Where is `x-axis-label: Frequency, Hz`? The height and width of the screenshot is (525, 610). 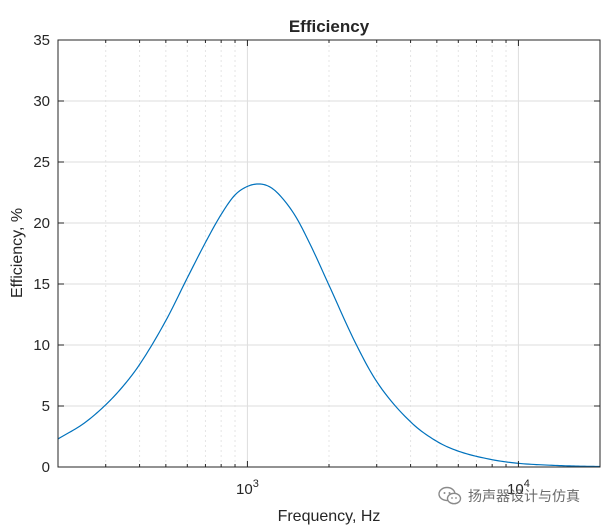 x-axis-label: Frequency, Hz is located at coordinates (329, 516).